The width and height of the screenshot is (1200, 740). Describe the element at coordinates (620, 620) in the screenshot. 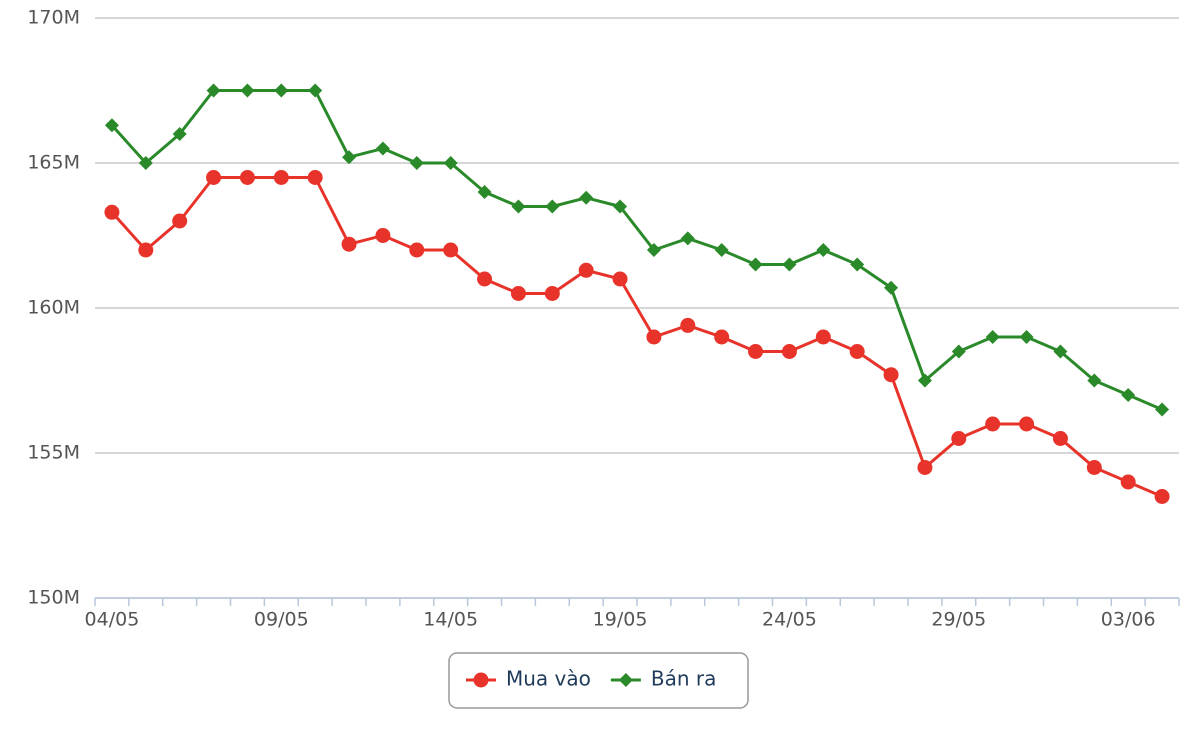

I see `x-tick-label: 19/05` at that location.